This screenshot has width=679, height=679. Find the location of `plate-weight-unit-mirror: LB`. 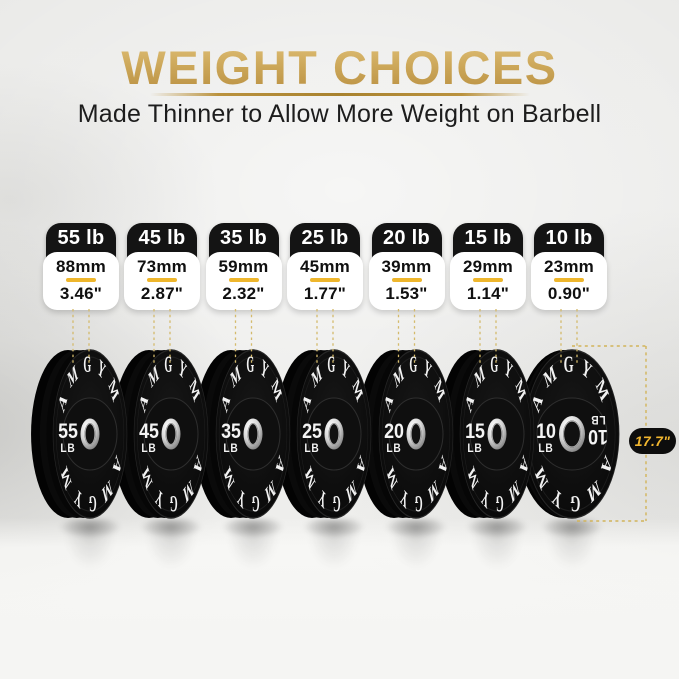

plate-weight-unit-mirror: LB is located at coordinates (597, 419).